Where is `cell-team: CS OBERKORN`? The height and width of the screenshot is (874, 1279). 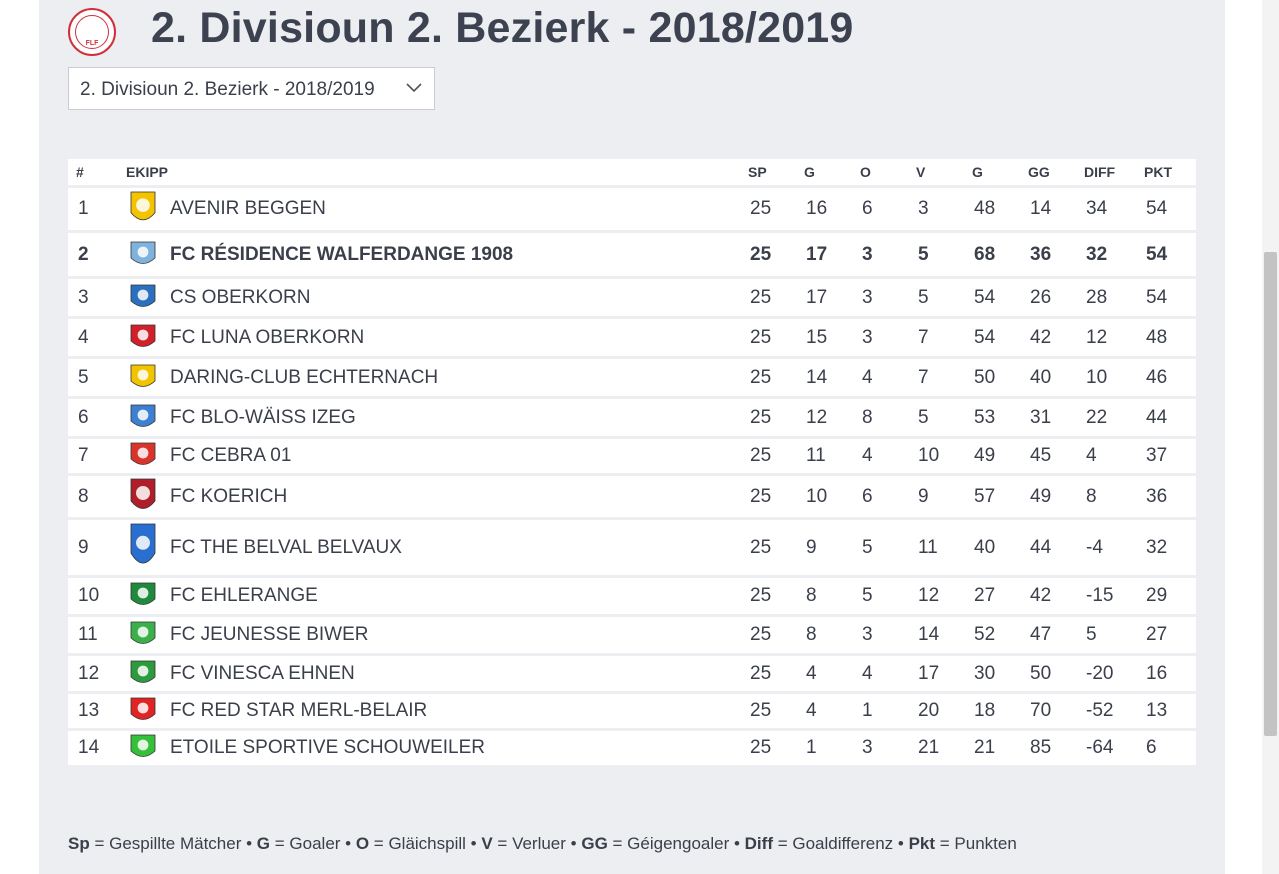 cell-team: CS OBERKORN is located at coordinates (429, 299).